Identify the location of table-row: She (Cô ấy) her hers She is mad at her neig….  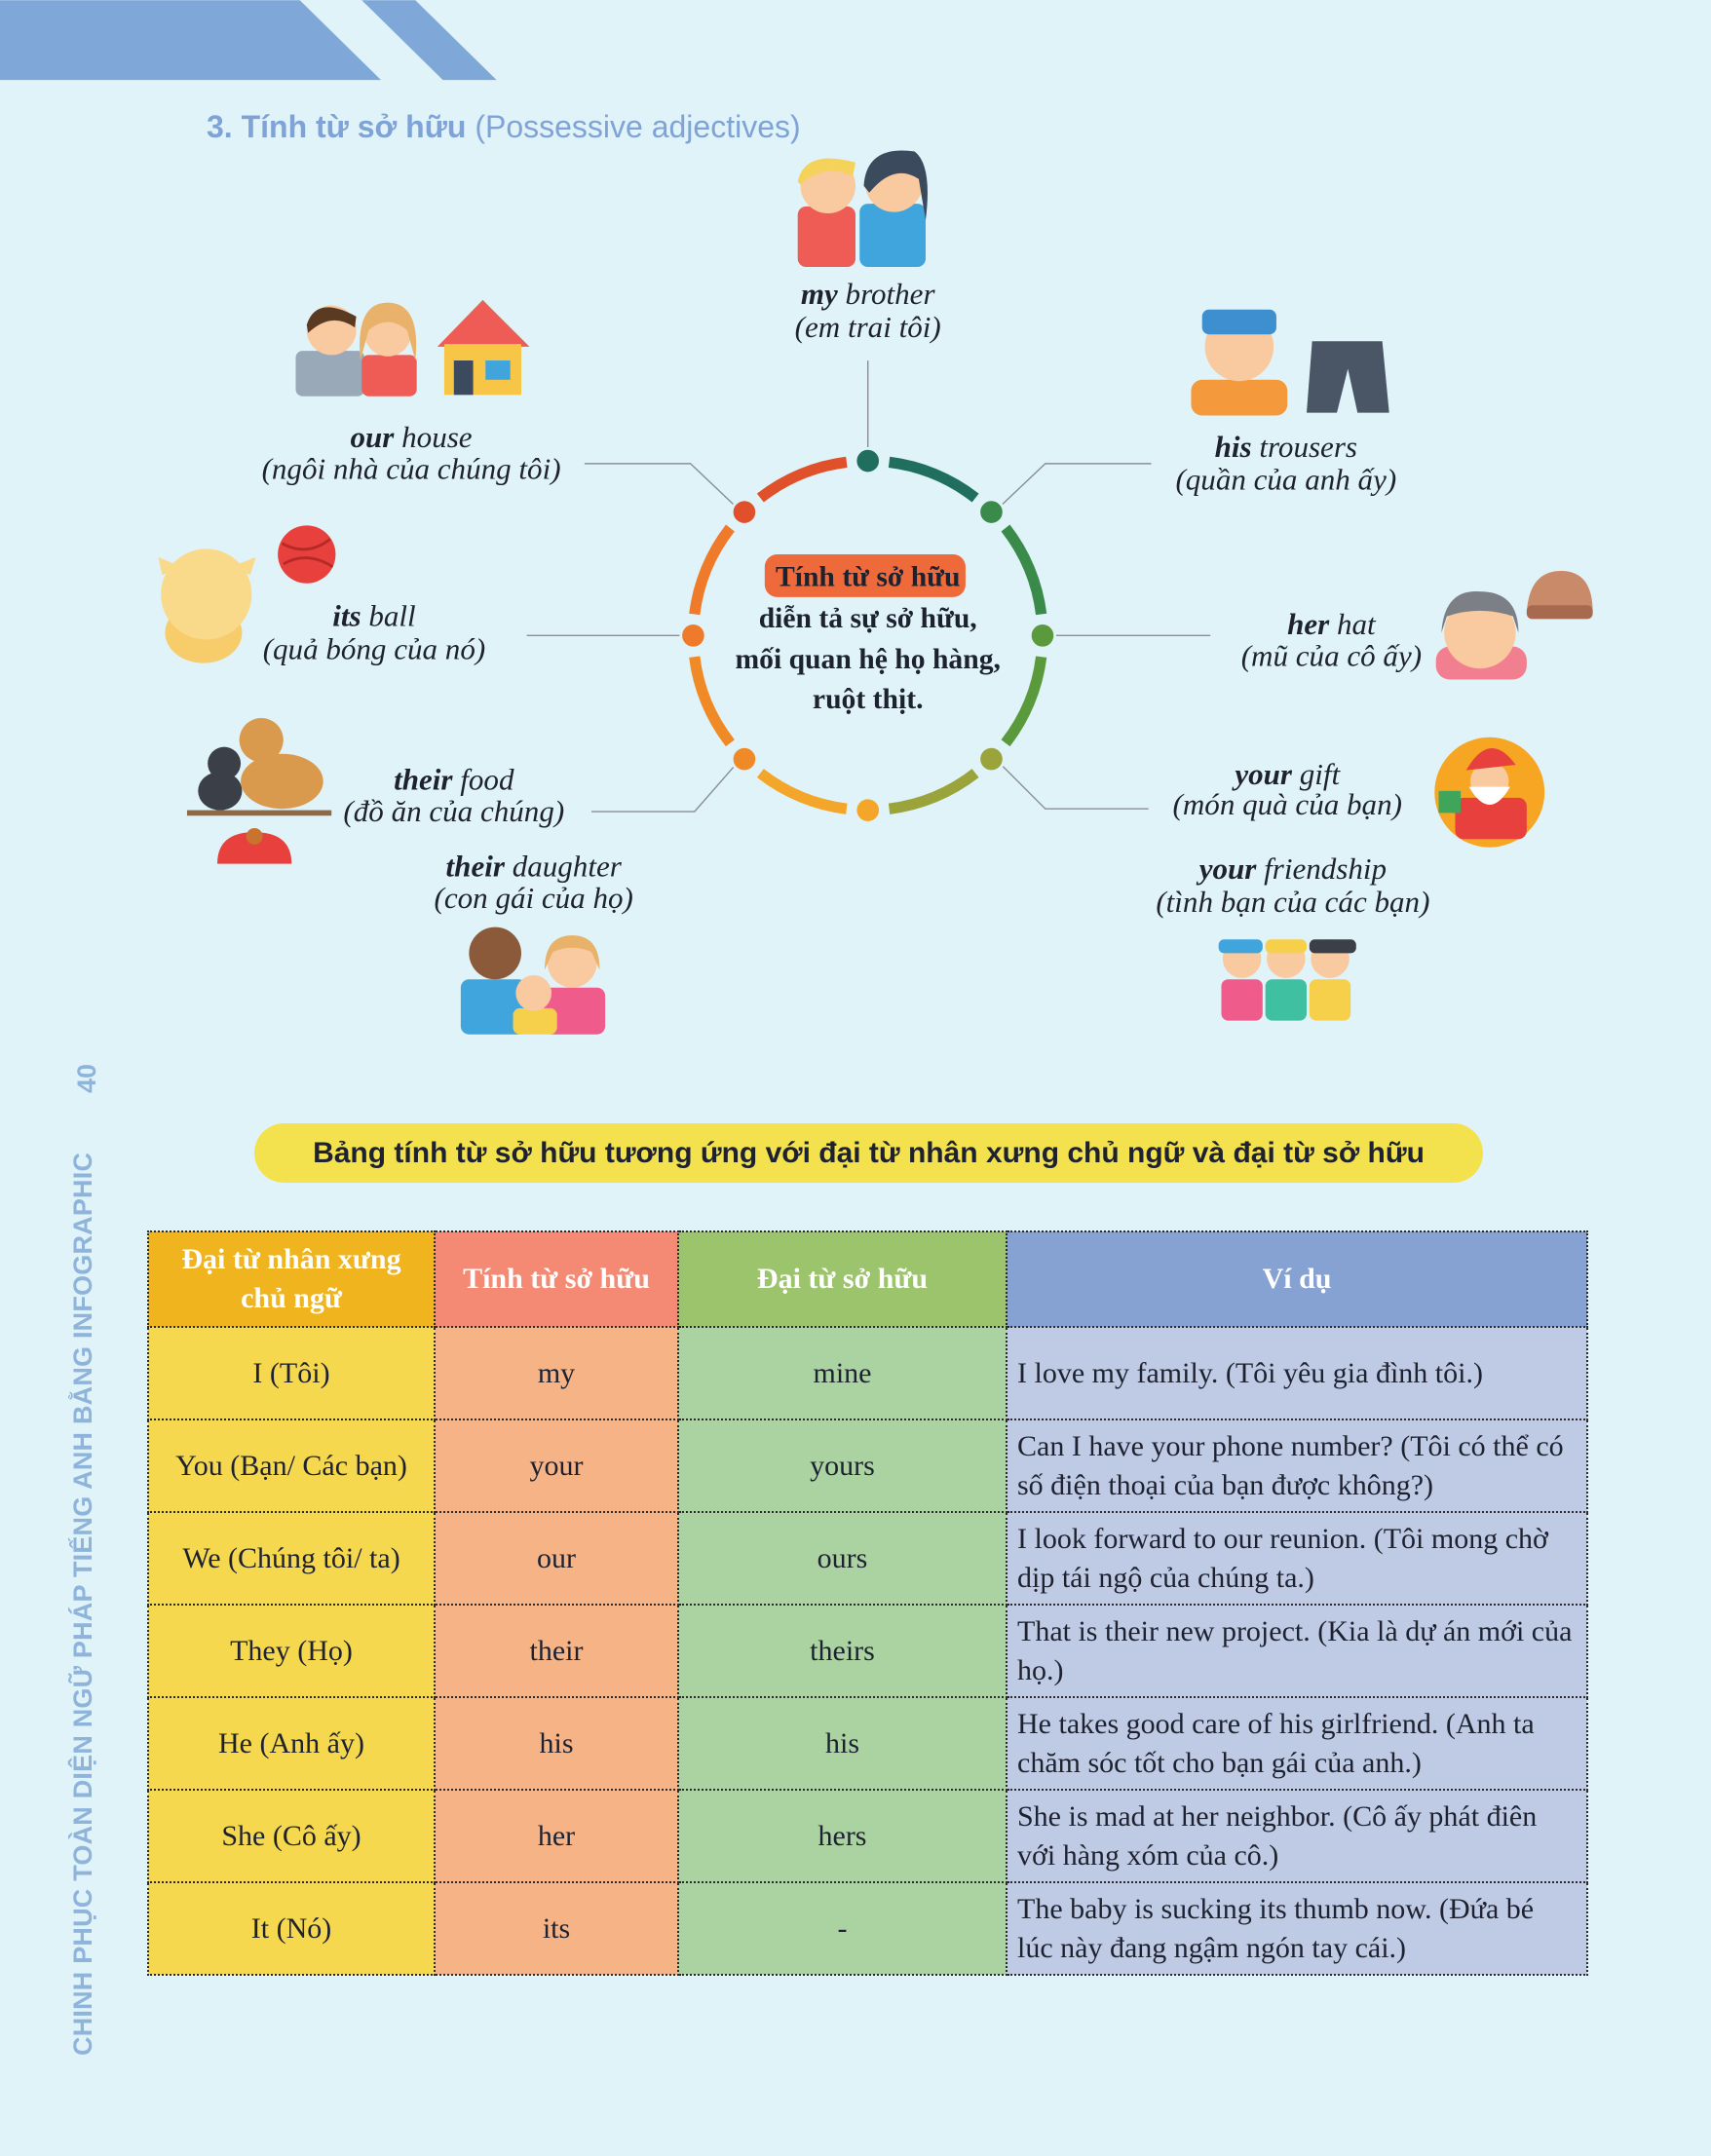
(868, 1836).